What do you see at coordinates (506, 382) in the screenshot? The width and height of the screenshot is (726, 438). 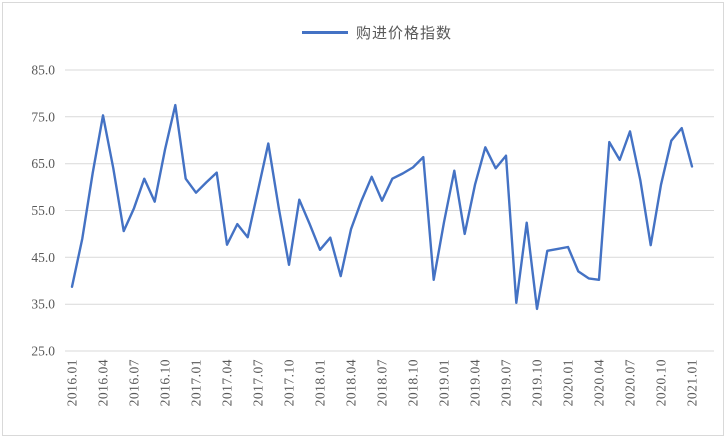 I see `x-axis-tick-label: 2019.07` at bounding box center [506, 382].